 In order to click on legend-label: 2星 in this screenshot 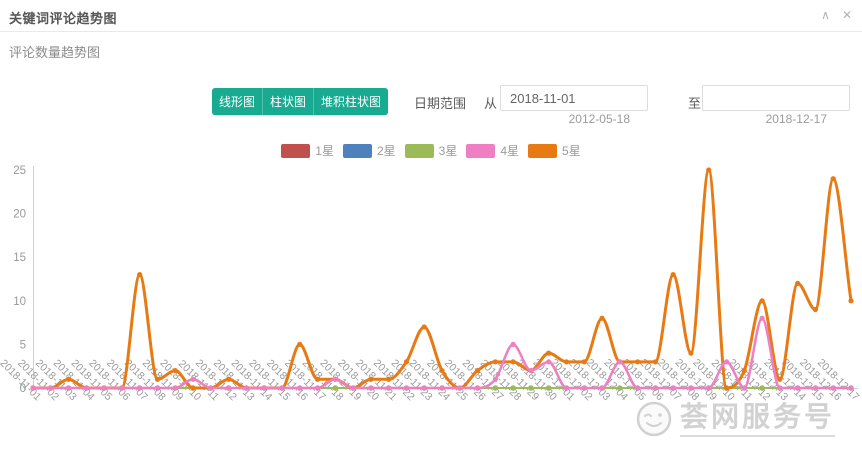, I will do `click(386, 151)`.